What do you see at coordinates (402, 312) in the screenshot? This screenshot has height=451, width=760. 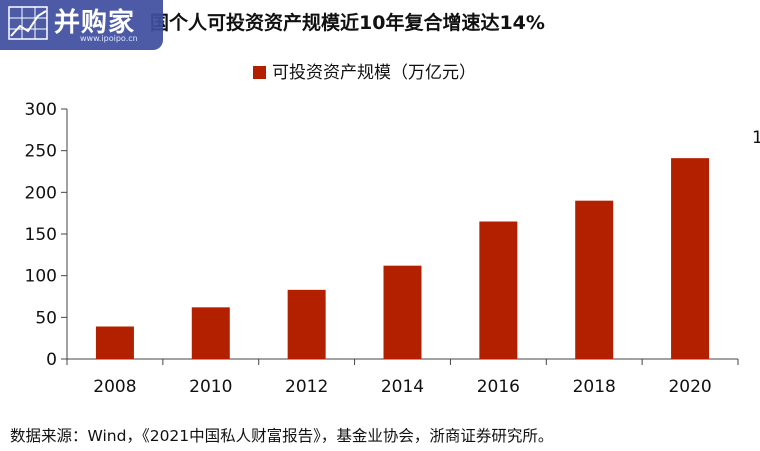 I see `bar-2014` at bounding box center [402, 312].